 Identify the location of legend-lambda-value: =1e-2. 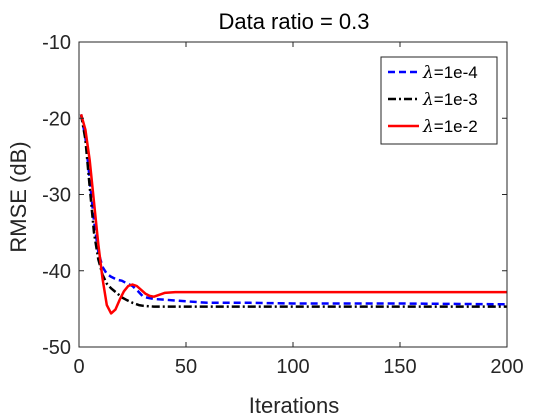
(456, 126).